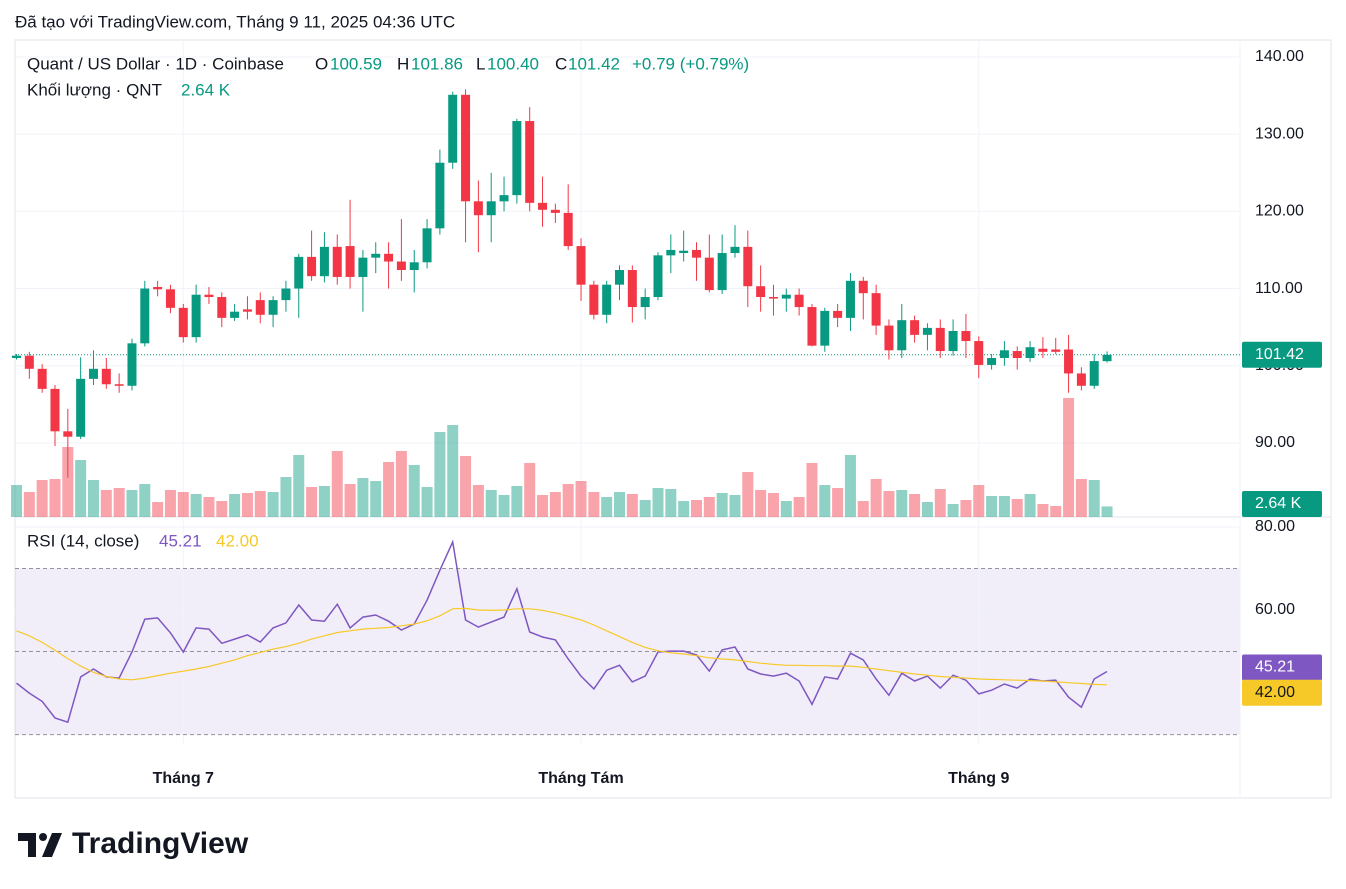 The image size is (1346, 889). What do you see at coordinates (1279, 133) in the screenshot?
I see `y-tick-label: 130.00` at bounding box center [1279, 133].